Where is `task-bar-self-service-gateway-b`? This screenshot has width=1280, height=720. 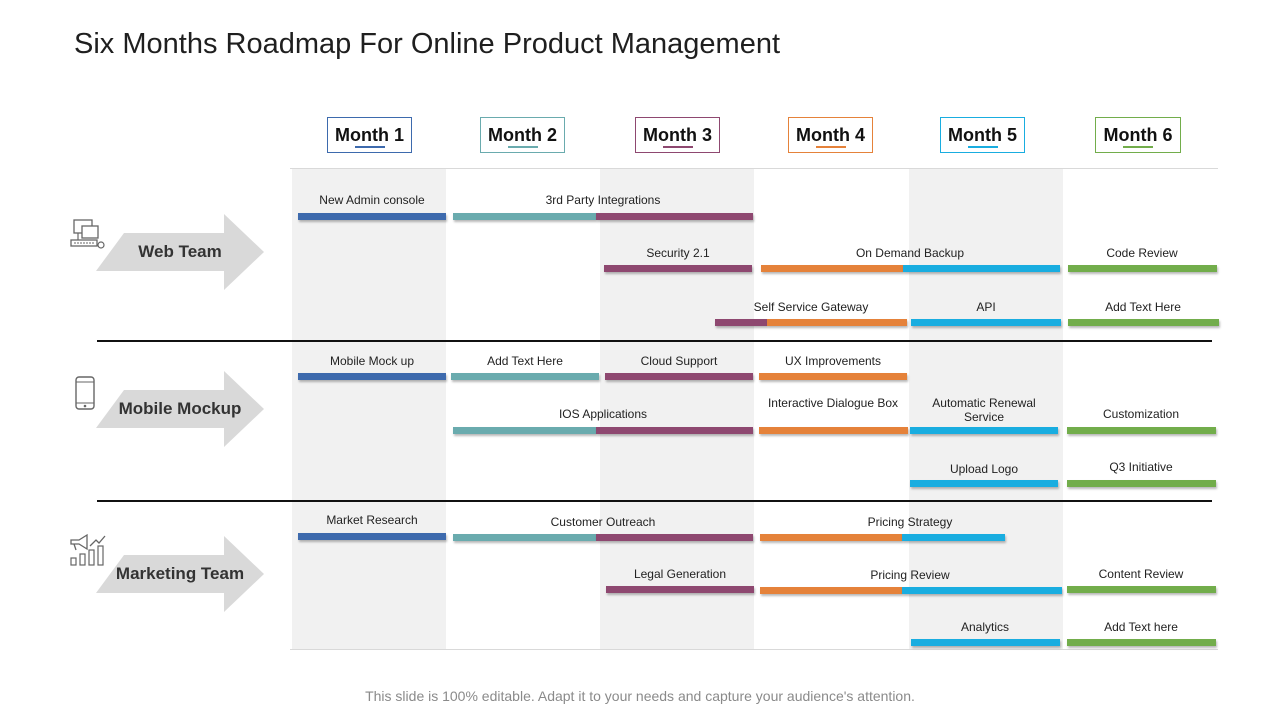
task-bar-self-service-gateway-b is located at coordinates (837, 322).